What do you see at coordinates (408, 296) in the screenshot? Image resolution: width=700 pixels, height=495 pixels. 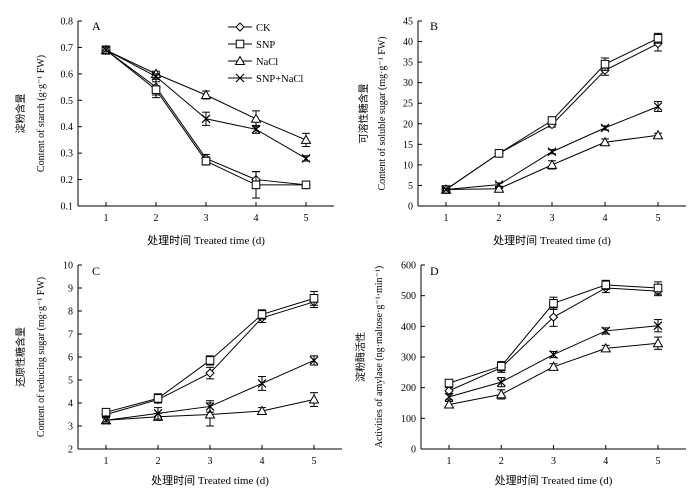 I see `y-tick-label: 500` at bounding box center [408, 296].